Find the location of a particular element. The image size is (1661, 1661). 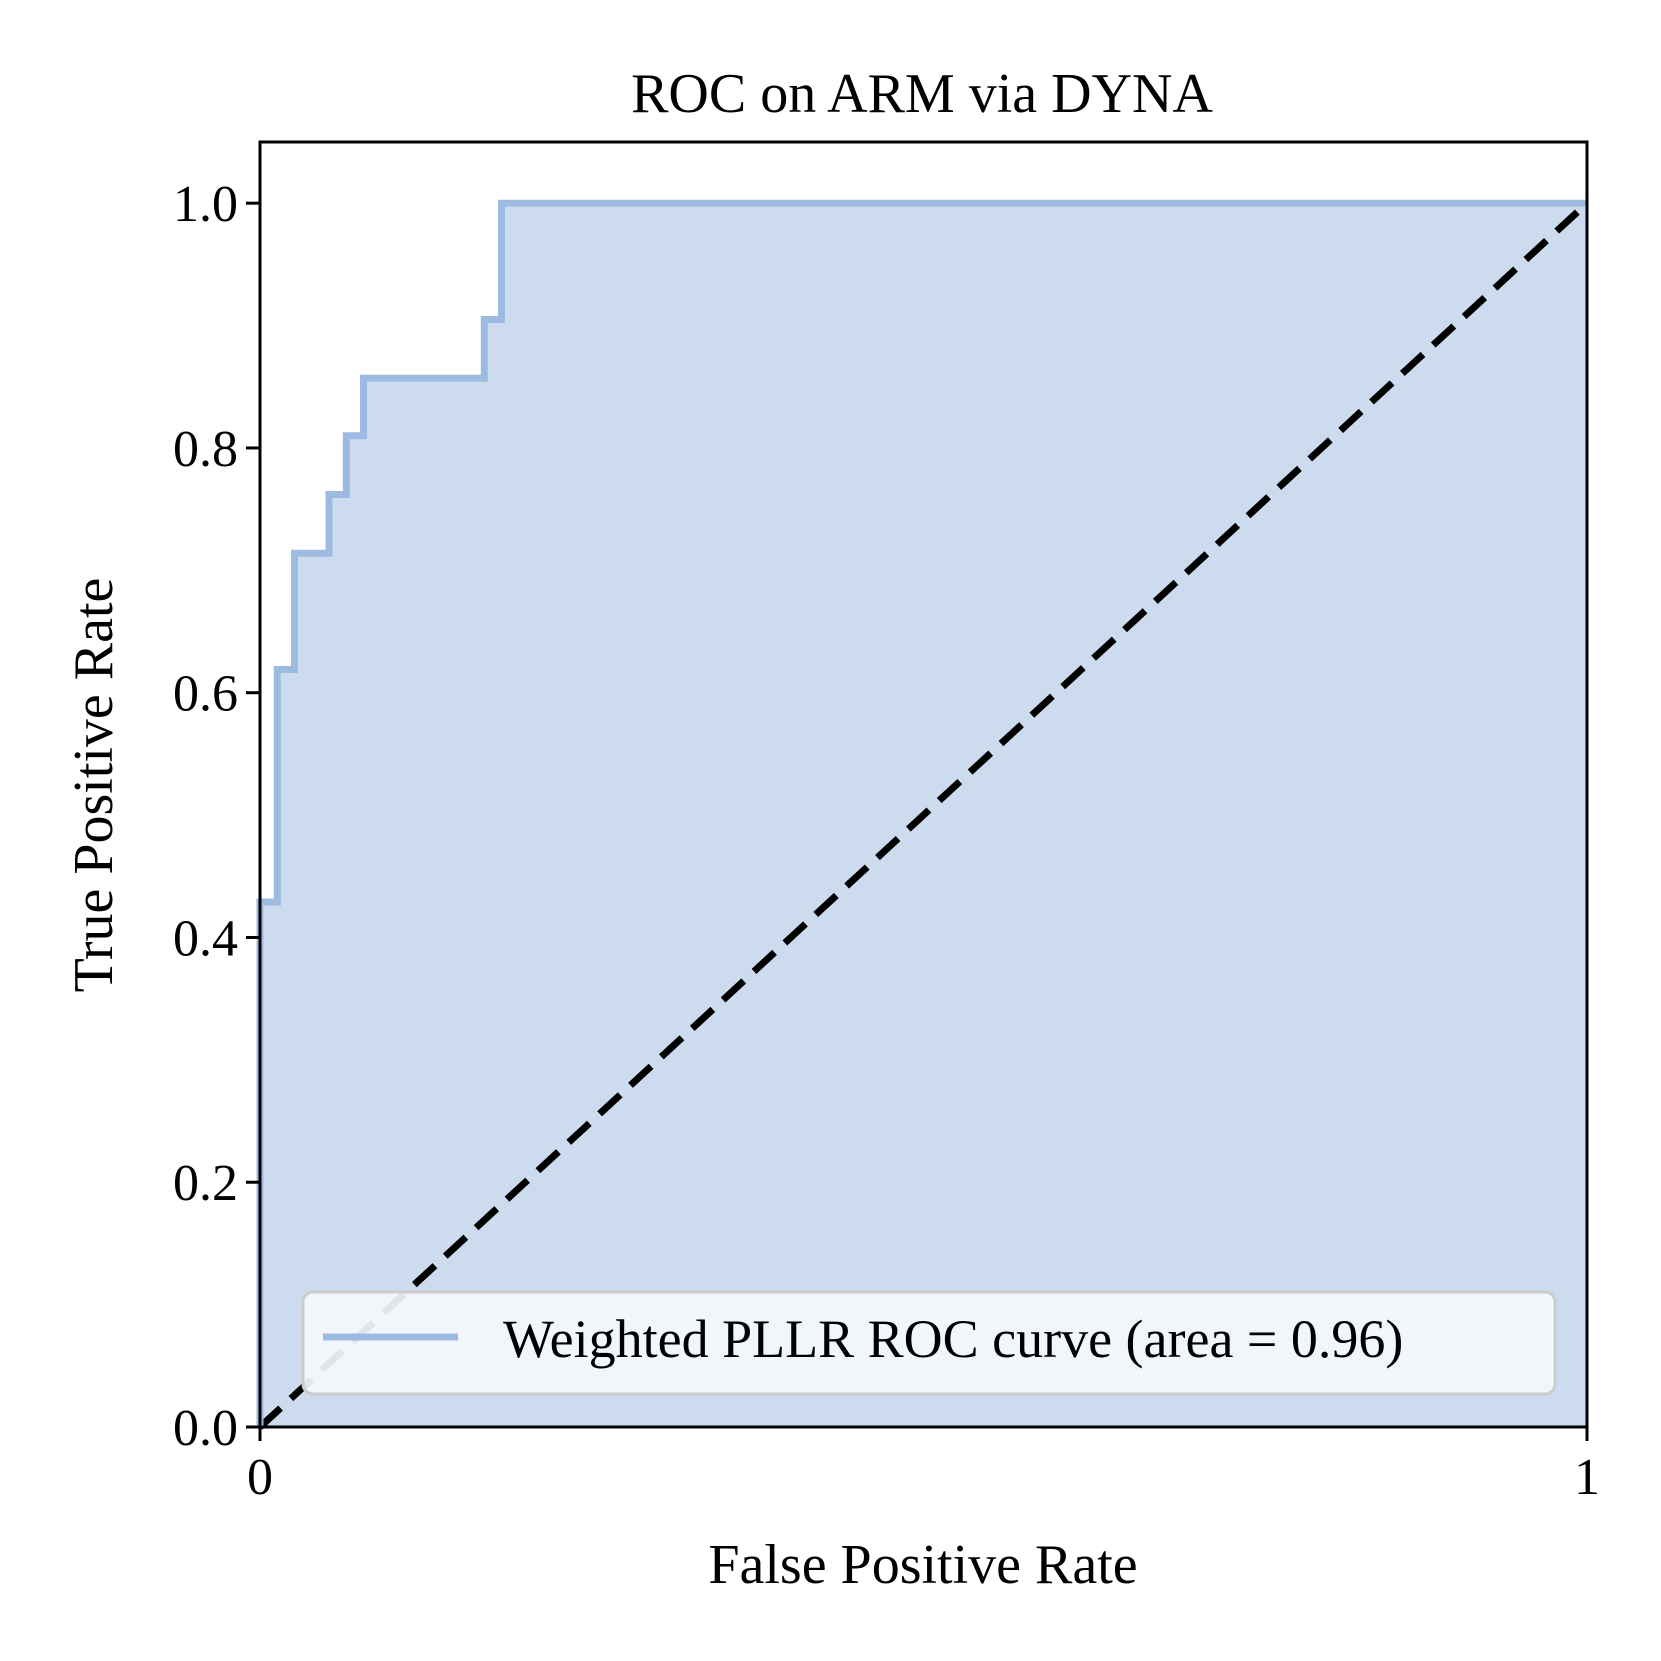

x-tick-label: 0 is located at coordinates (260, 1477).